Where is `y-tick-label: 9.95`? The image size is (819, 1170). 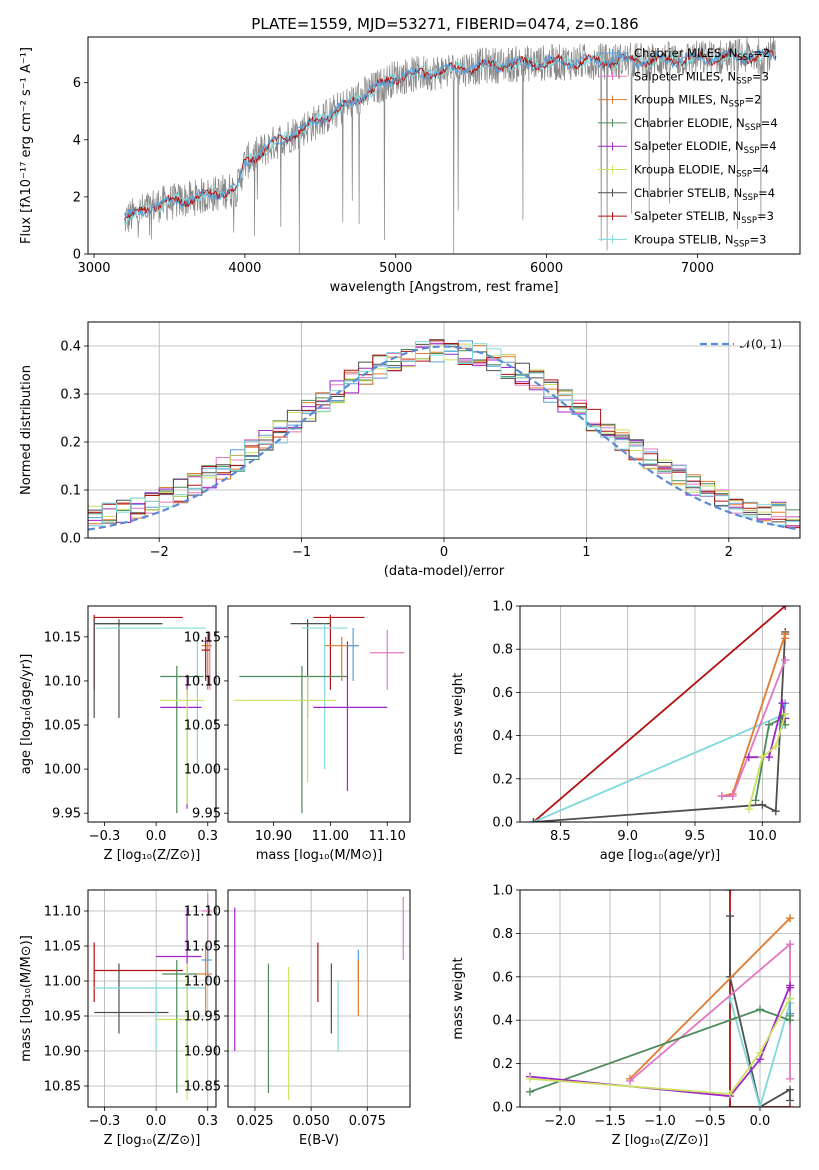 y-tick-label: 9.95 is located at coordinates (206, 814).